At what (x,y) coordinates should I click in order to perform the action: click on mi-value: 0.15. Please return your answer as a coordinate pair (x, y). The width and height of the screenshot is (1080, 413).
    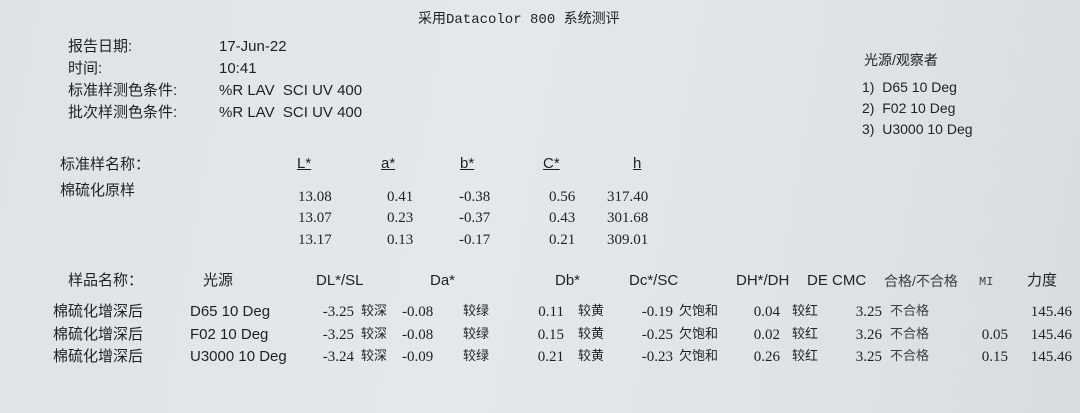
    Looking at the image, I should click on (994, 357).